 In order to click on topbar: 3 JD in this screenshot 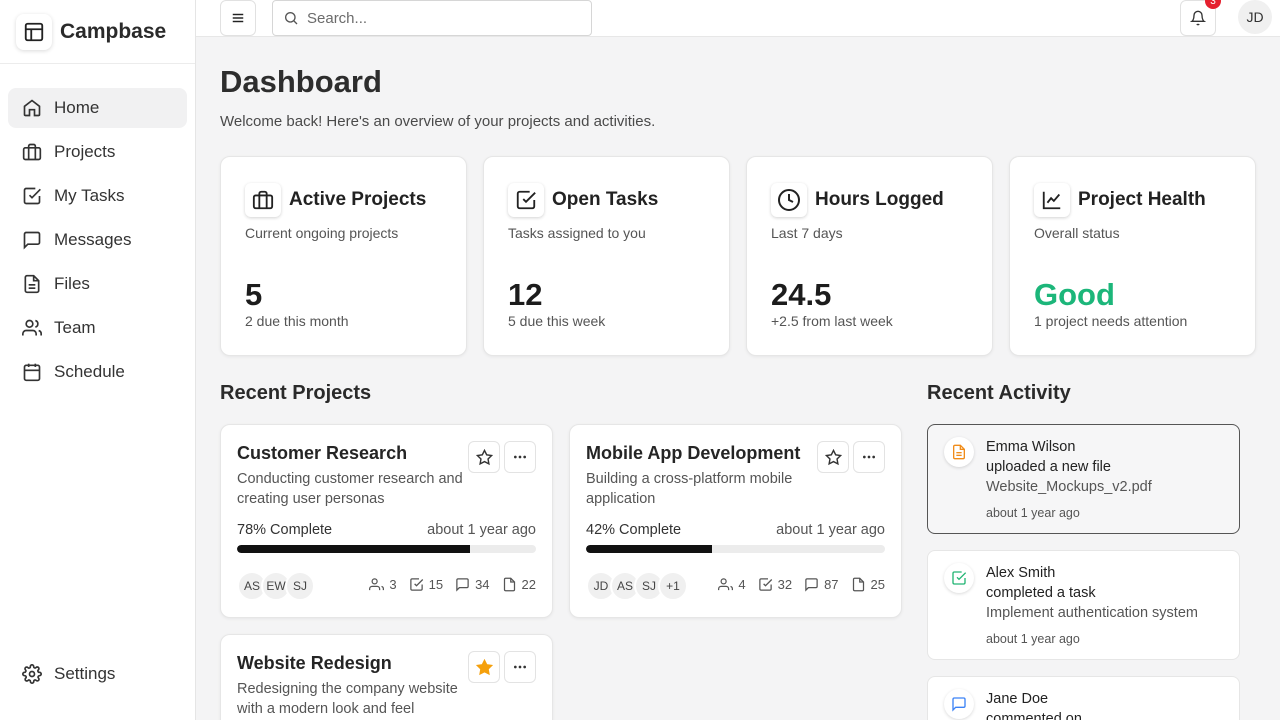, I will do `click(738, 18)`.